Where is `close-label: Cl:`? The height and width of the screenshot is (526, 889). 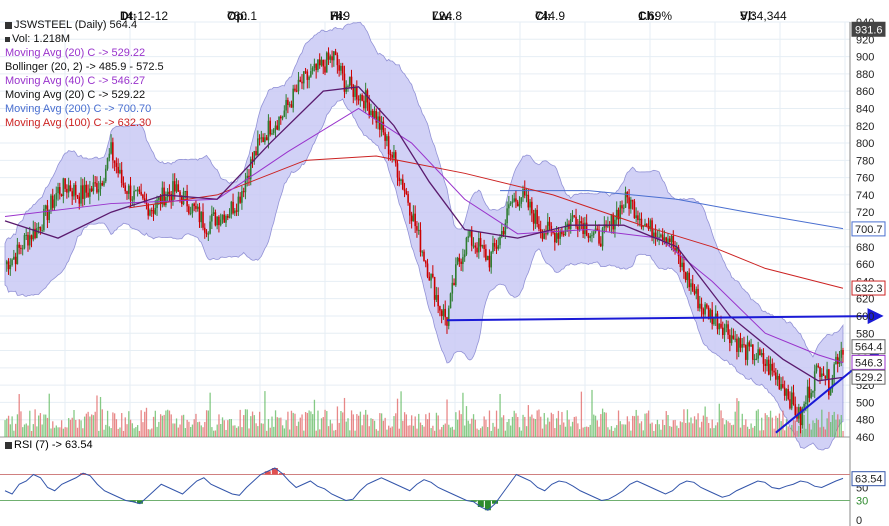 close-label: Cl: is located at coordinates (543, 16).